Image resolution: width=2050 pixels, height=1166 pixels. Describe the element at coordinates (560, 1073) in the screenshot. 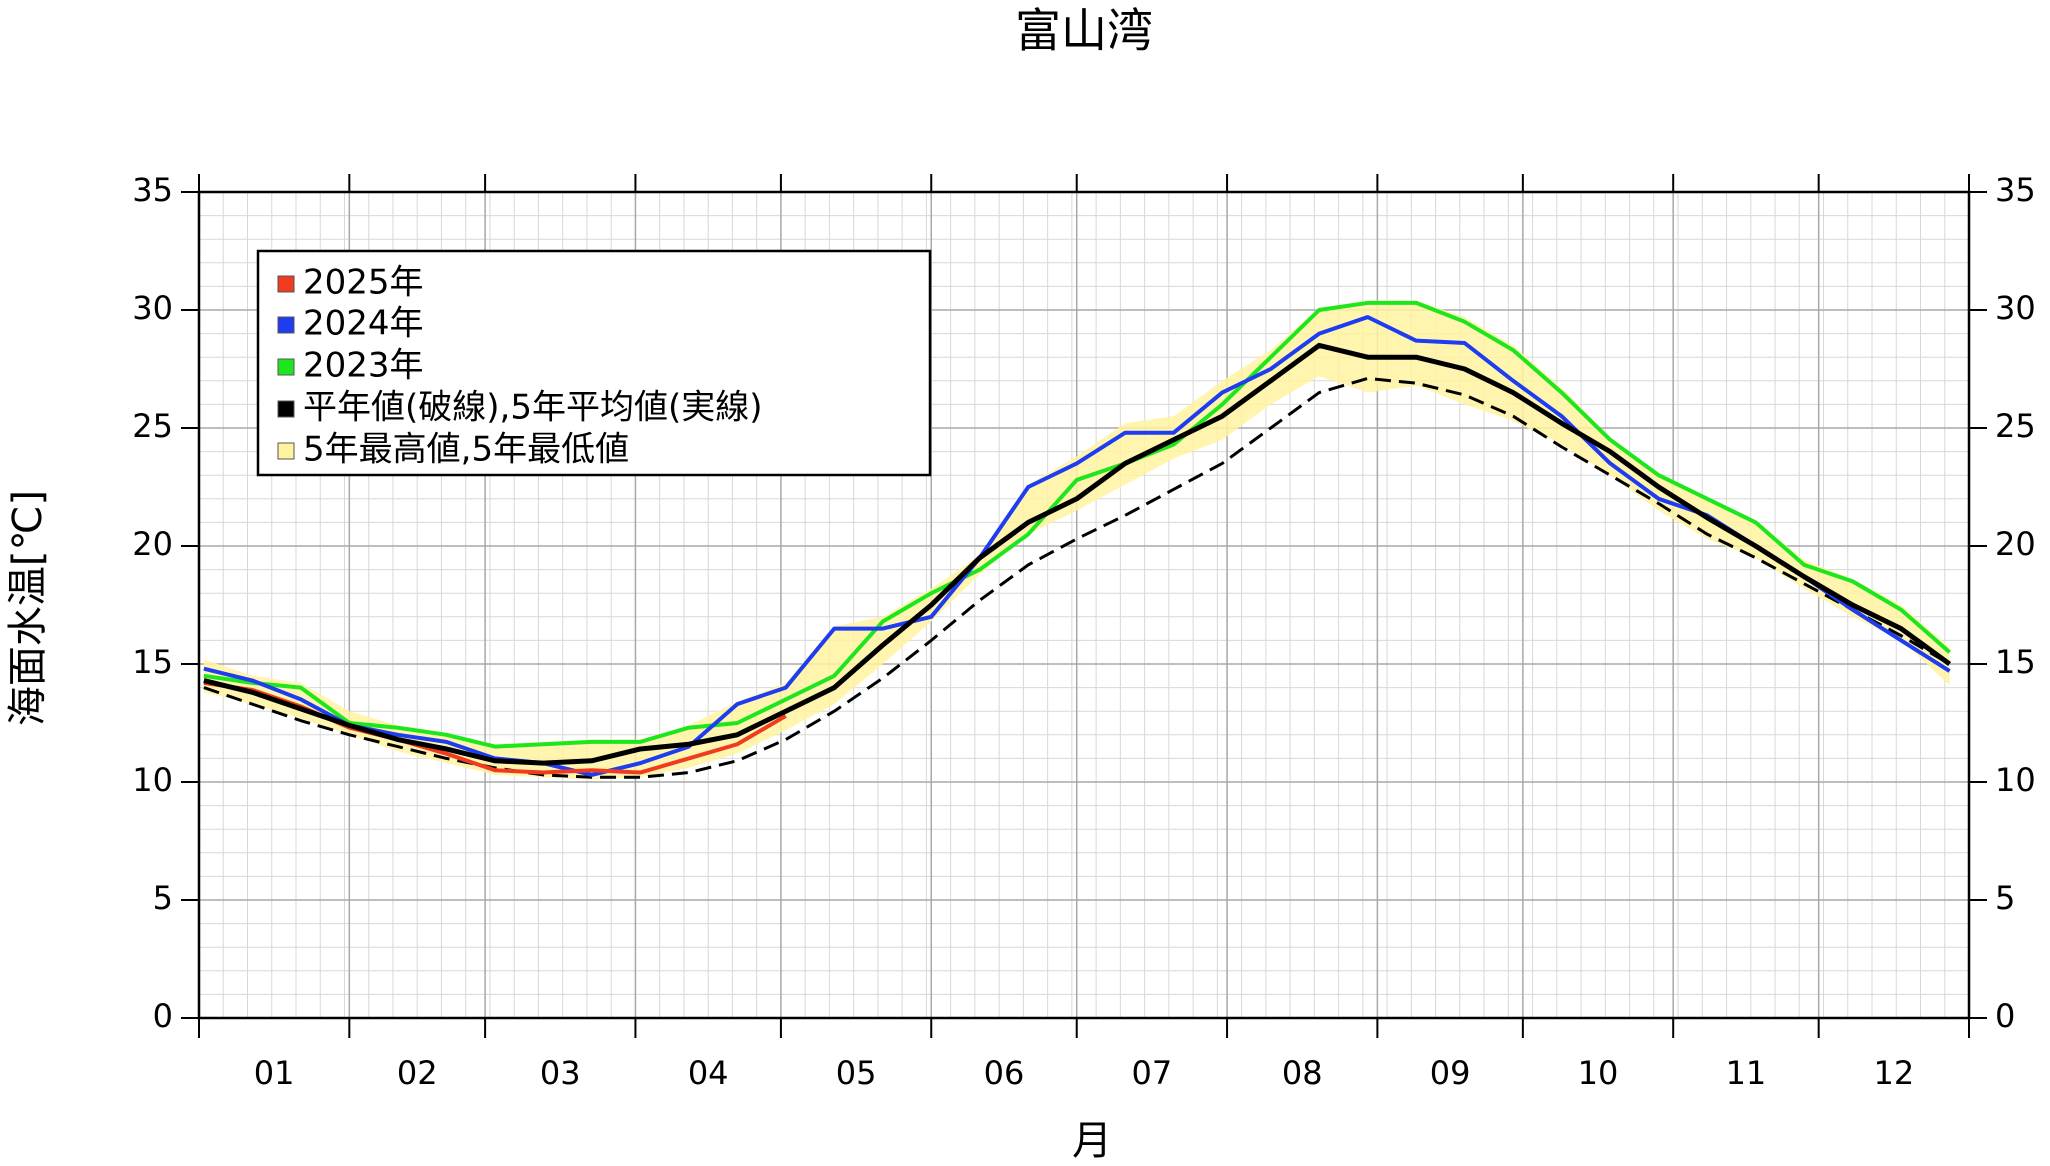

I see `x-tick-label: 03` at that location.